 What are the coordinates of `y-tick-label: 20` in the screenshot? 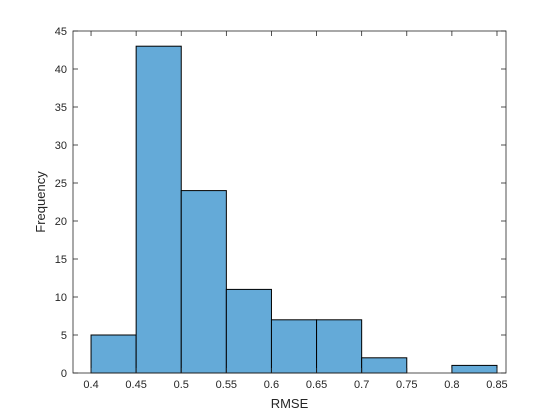 It's located at (61, 222).